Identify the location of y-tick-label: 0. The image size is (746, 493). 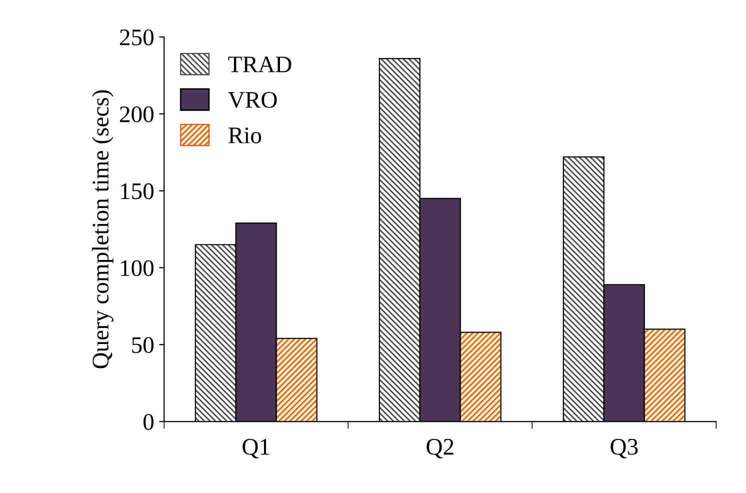
(148, 422).